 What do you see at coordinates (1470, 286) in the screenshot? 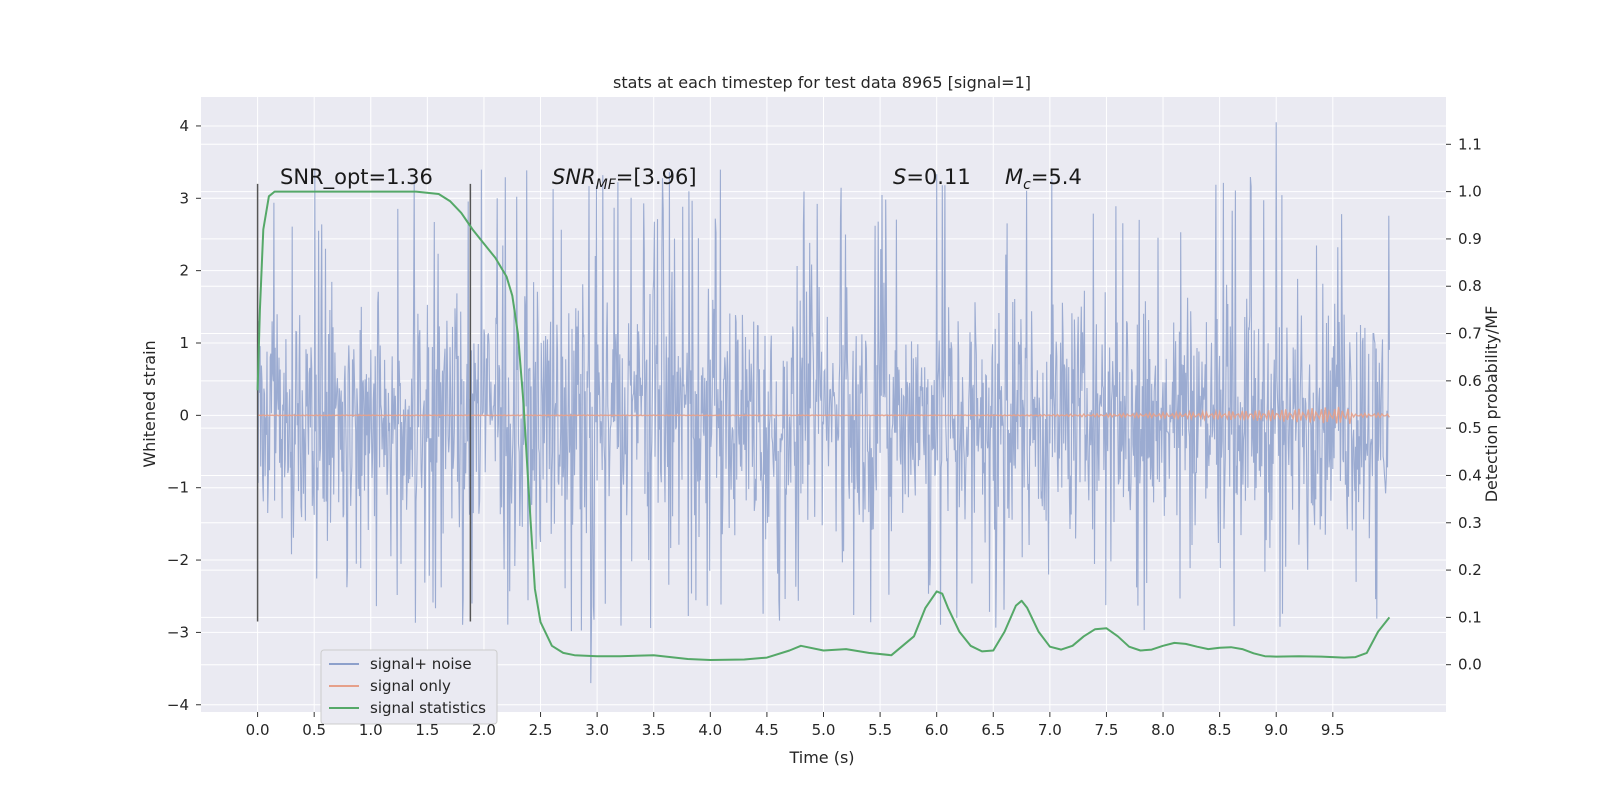
I see `y2-tick-label: 0.8` at bounding box center [1470, 286].